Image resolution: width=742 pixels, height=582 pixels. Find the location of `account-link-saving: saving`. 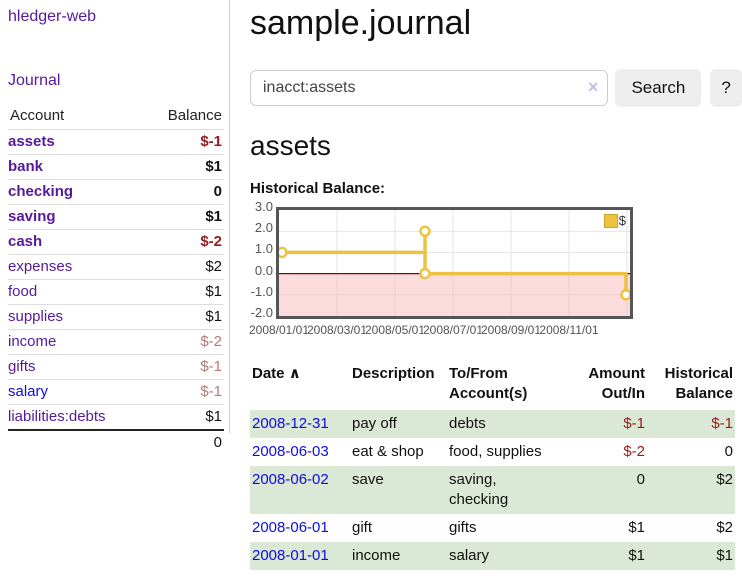

account-link-saving: saving is located at coordinates (32, 216).